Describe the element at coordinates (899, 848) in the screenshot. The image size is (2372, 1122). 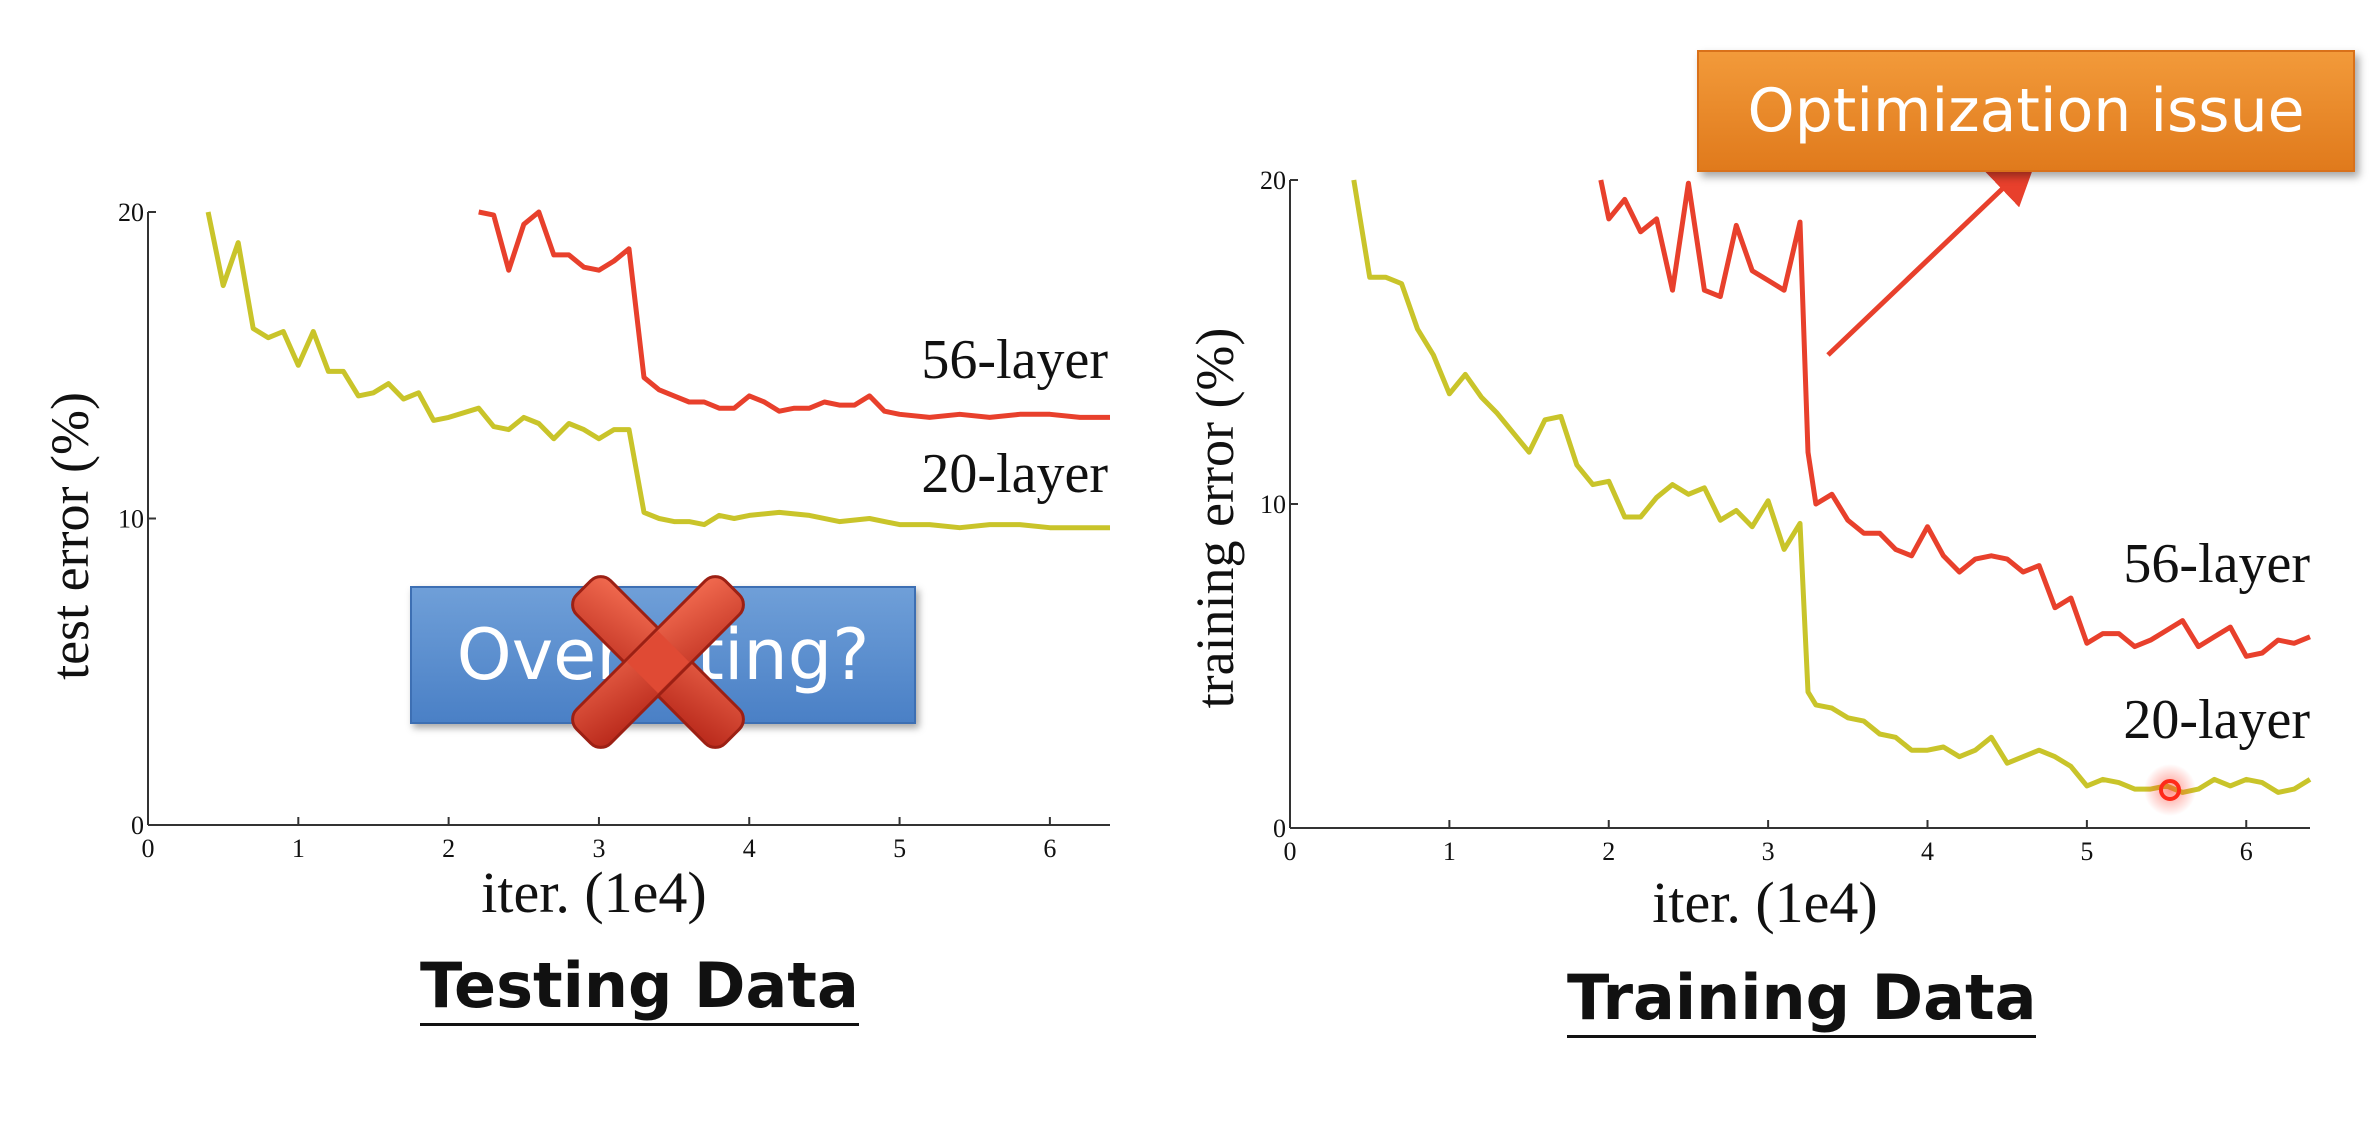
I see `test-x-tick-label: 5` at that location.